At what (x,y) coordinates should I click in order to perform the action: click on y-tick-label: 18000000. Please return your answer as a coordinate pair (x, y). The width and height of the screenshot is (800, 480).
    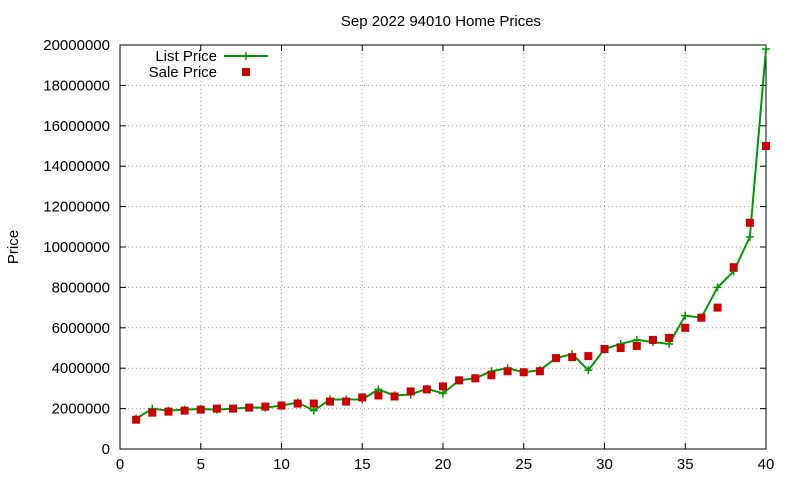
    Looking at the image, I should click on (76, 85).